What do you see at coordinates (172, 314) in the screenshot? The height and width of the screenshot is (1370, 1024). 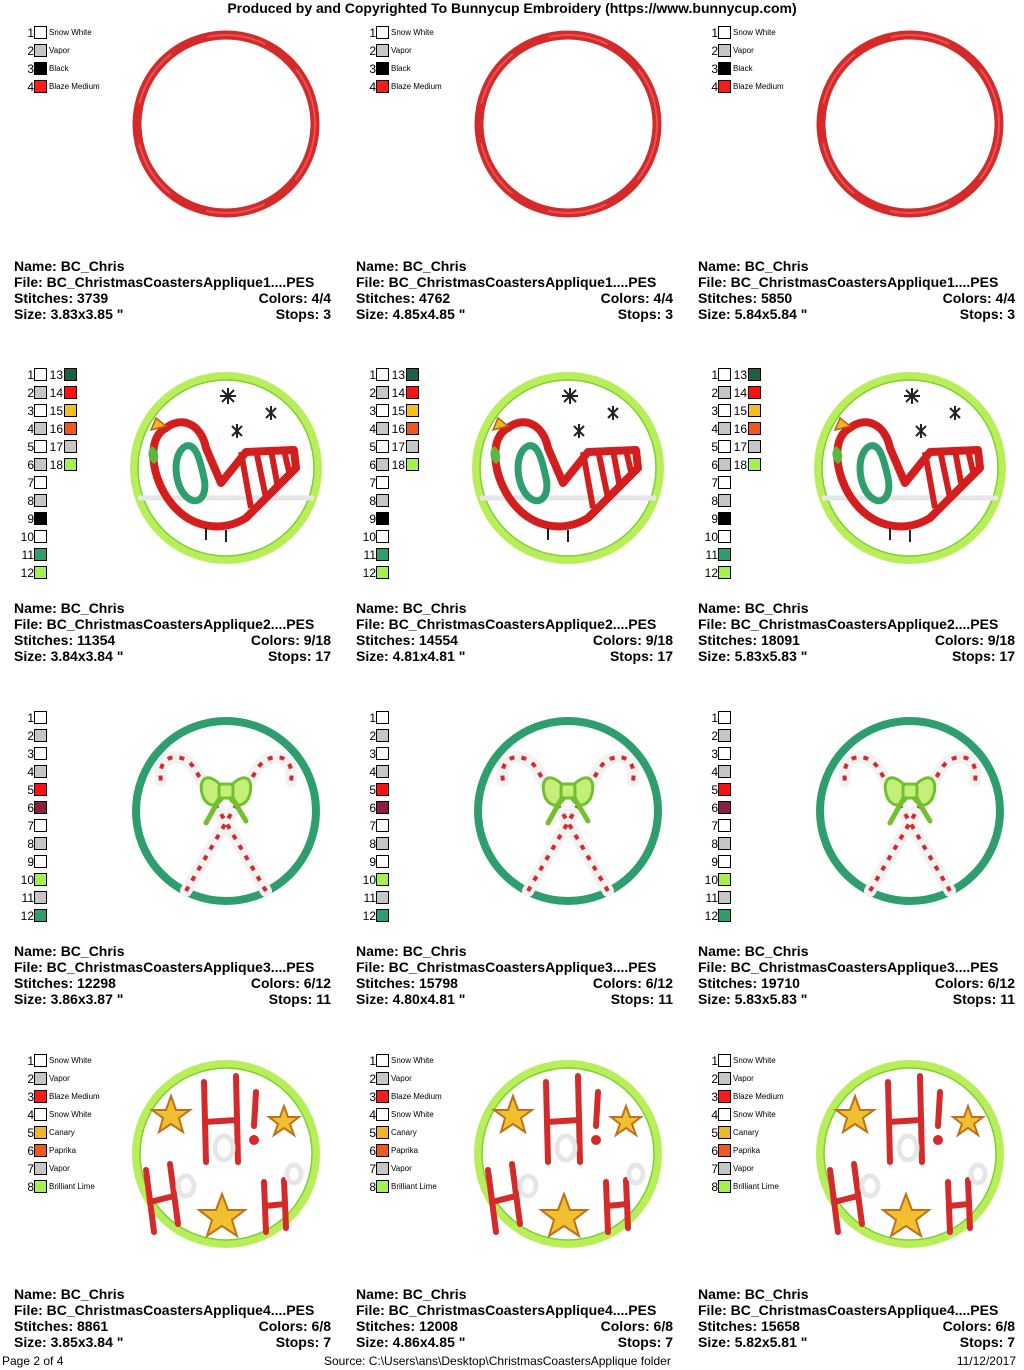 I see `info-line-size: Size: 3.83x3.85 " Stops: 3` at bounding box center [172, 314].